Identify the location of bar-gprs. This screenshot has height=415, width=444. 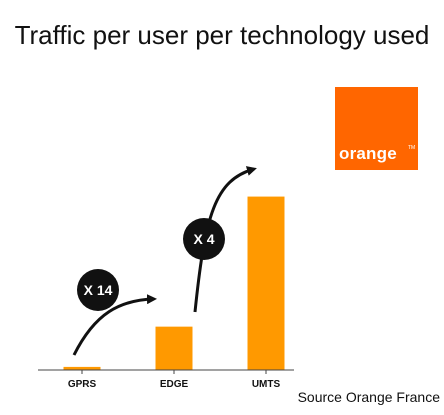
(82, 368).